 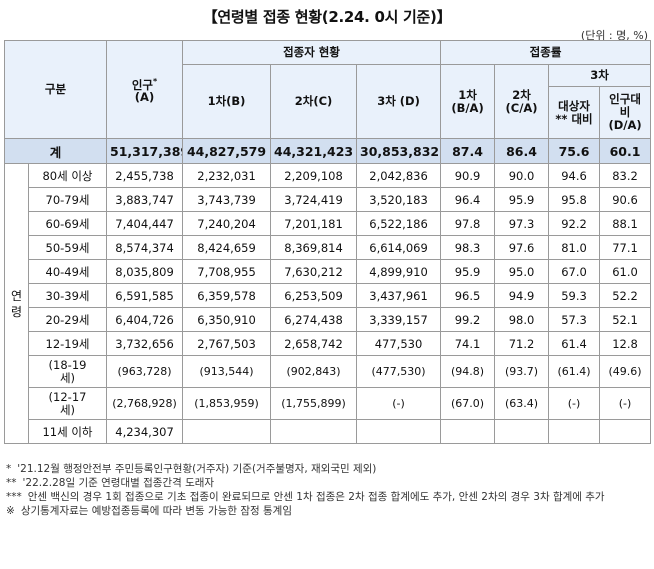 I want to click on total-population: 51,317,389, so click(x=145, y=151).